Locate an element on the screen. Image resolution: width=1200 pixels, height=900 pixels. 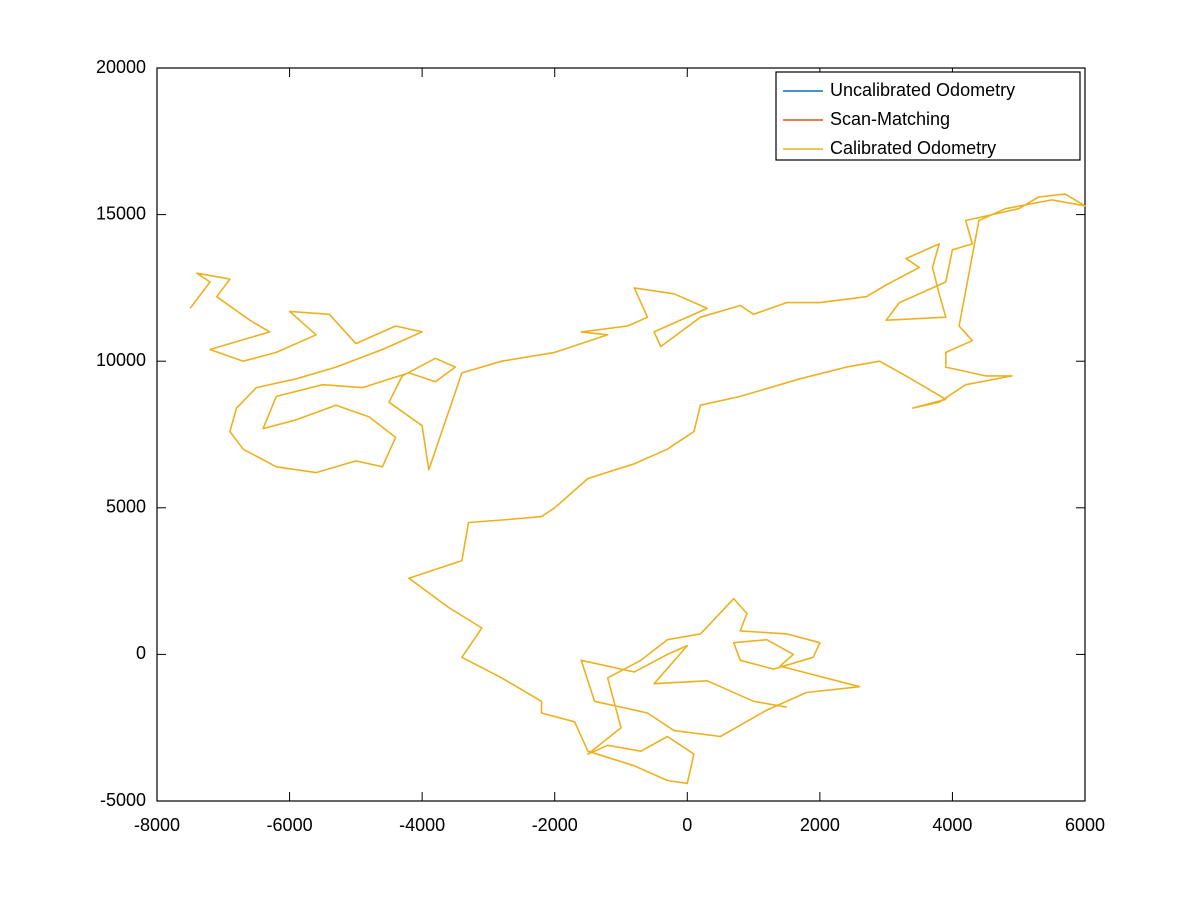
y-tick-label: 20000 is located at coordinates (121, 67).